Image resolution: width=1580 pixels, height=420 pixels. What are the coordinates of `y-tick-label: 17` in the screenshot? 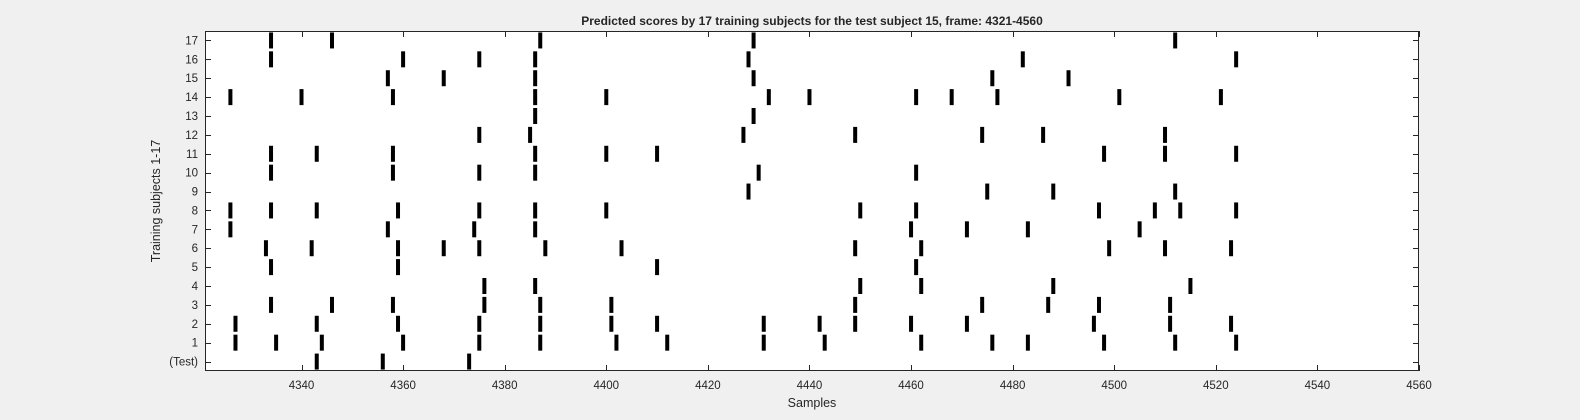 It's located at (191, 41).